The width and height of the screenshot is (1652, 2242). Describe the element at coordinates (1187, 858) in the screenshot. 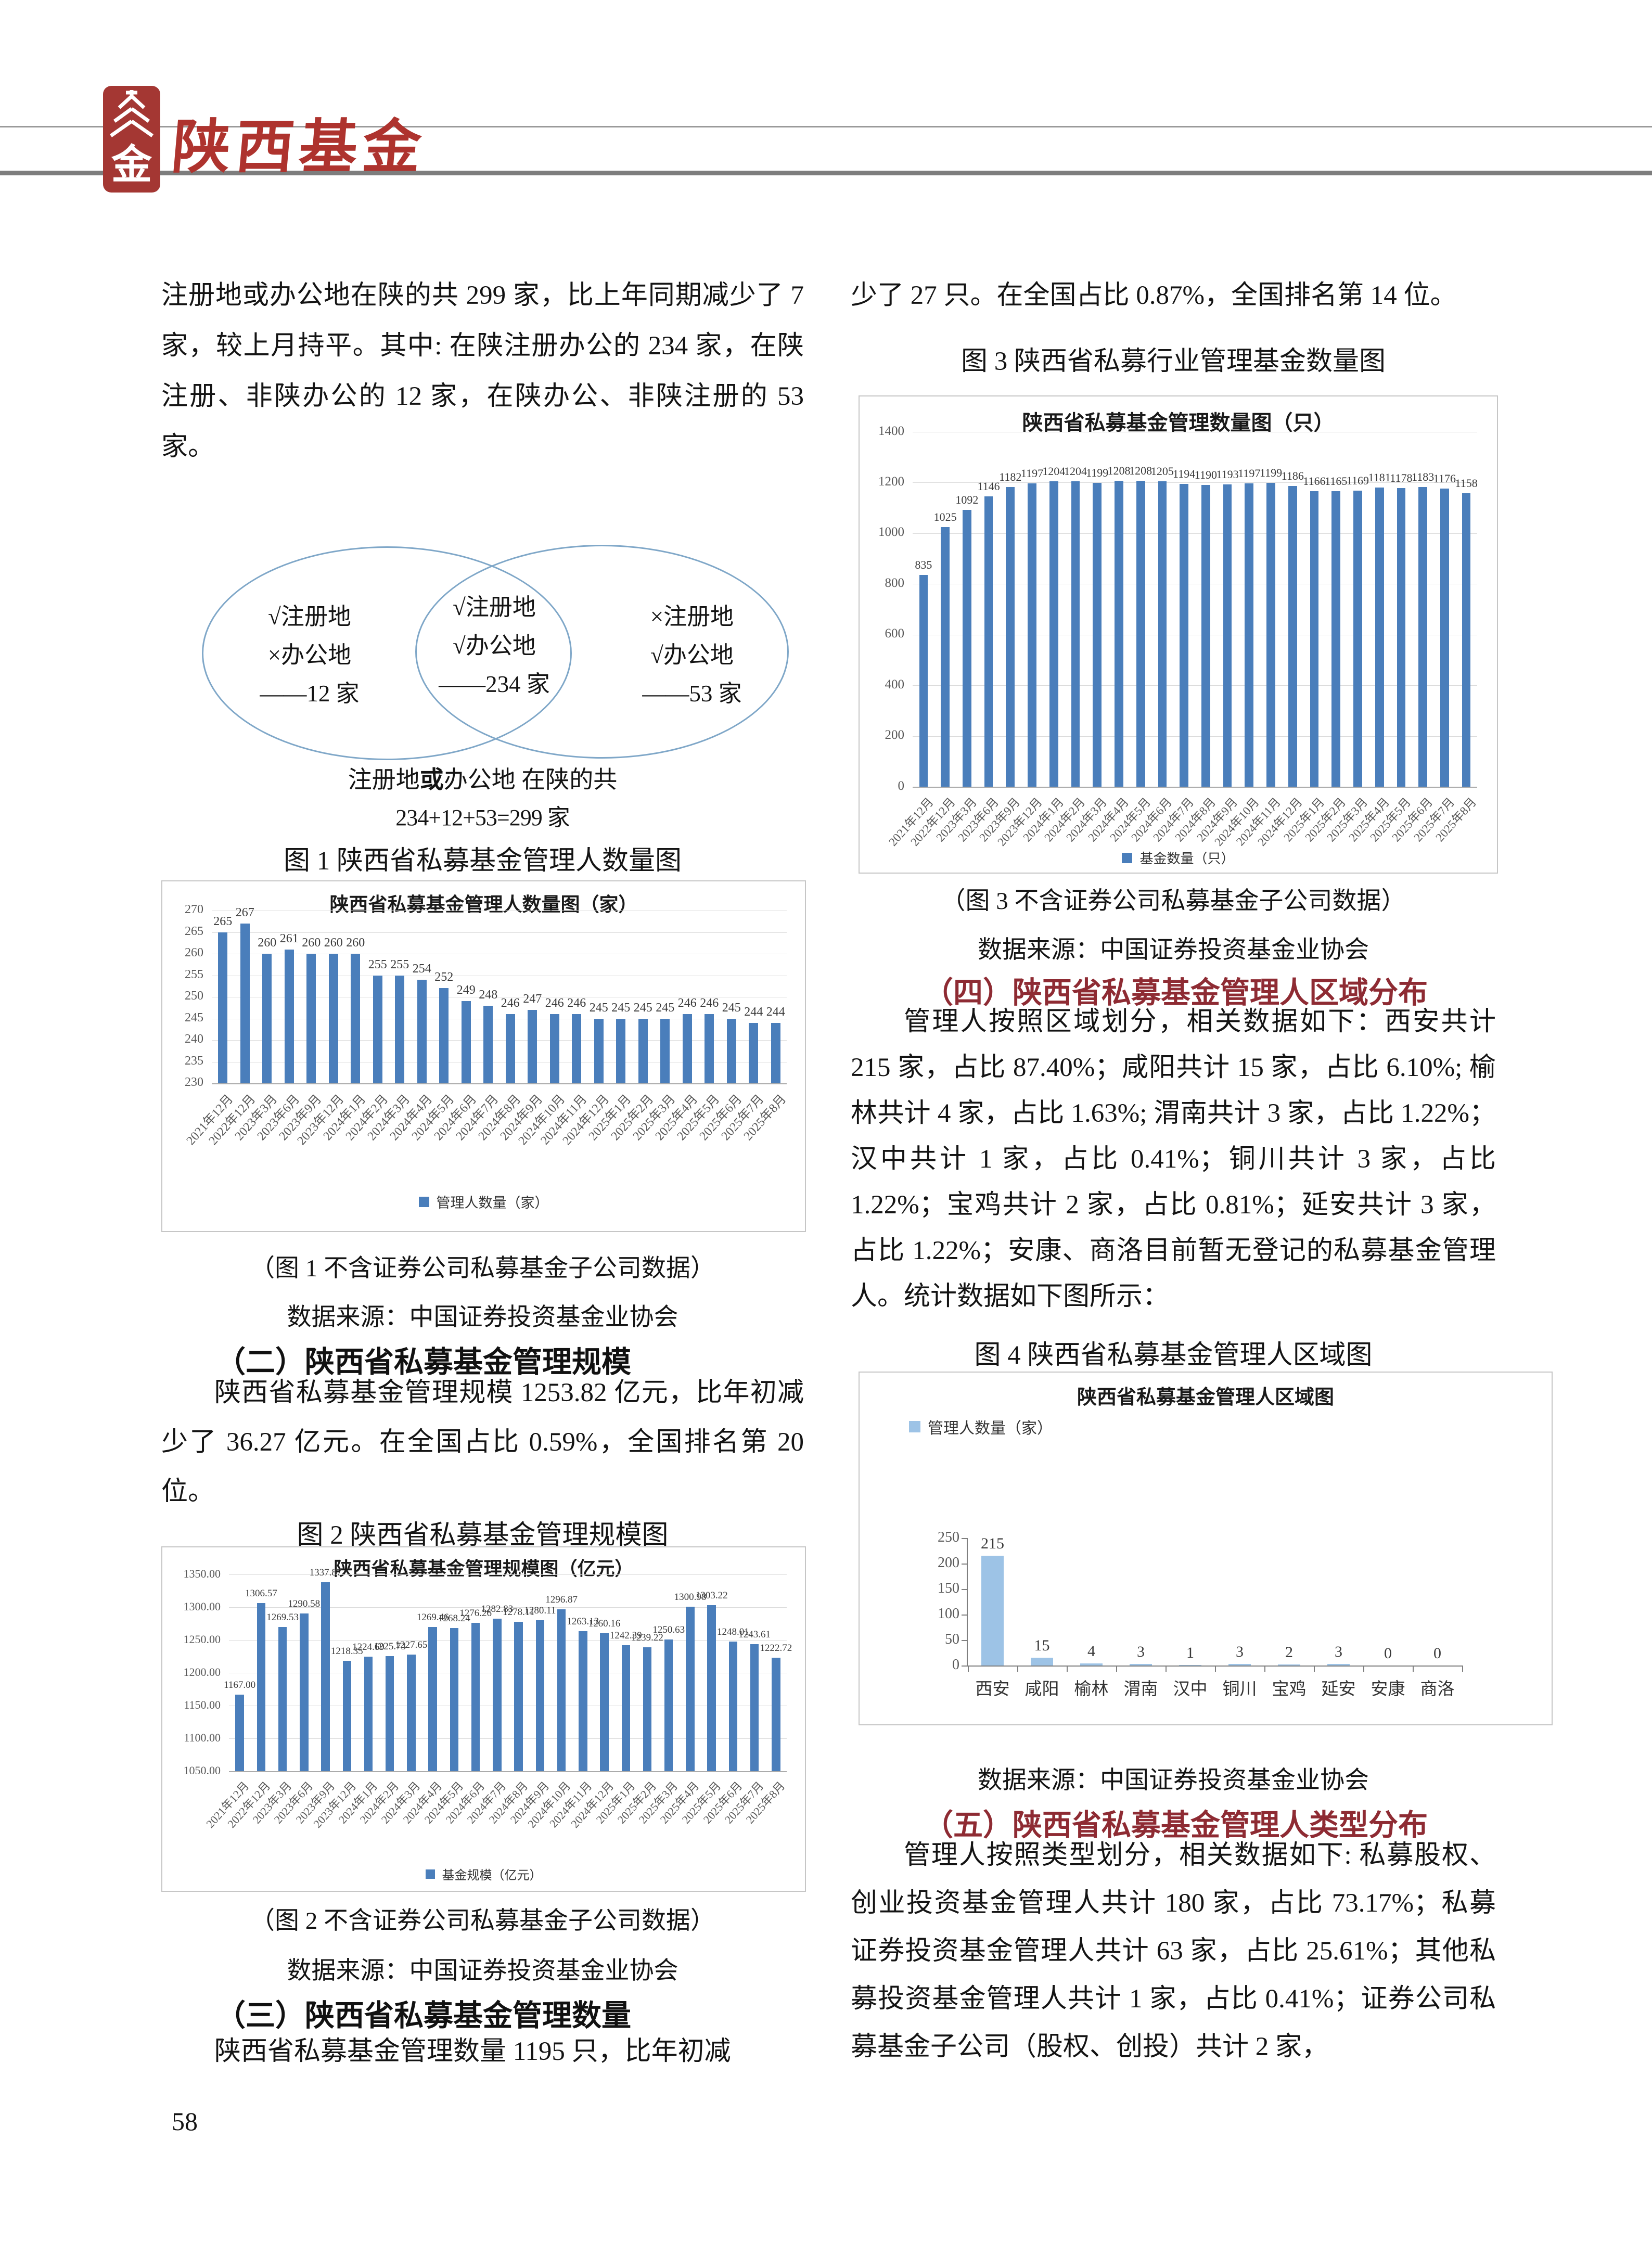

I see `legend-label: 基金数量（只）` at that location.